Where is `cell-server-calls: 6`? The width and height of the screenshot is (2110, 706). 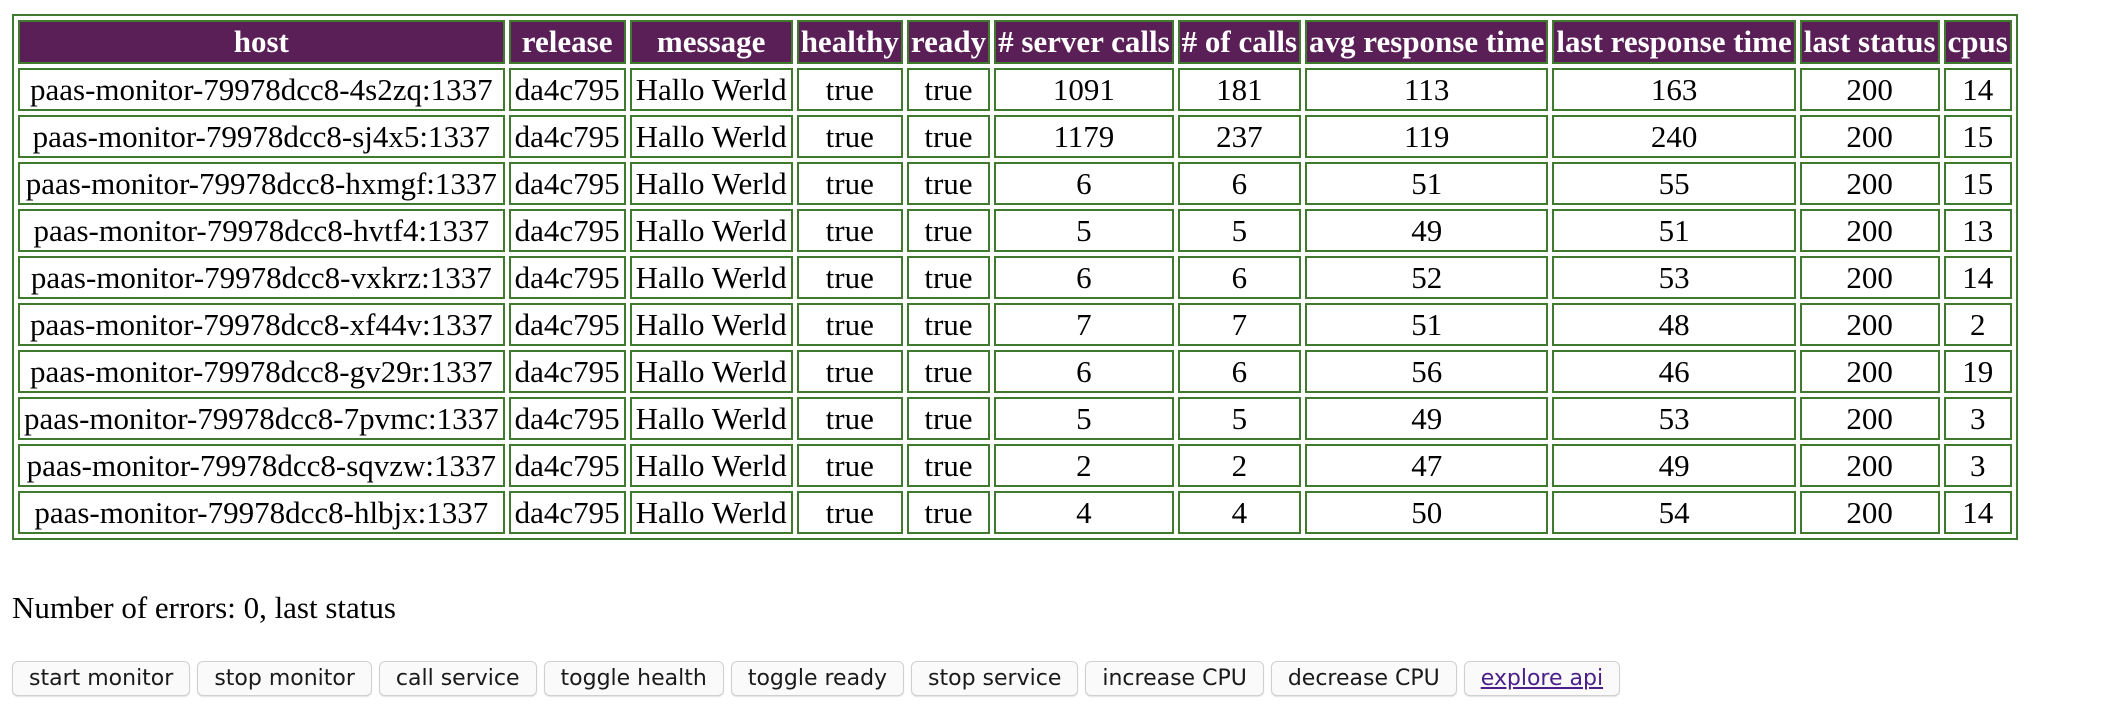
cell-server-calls: 6 is located at coordinates (1084, 183).